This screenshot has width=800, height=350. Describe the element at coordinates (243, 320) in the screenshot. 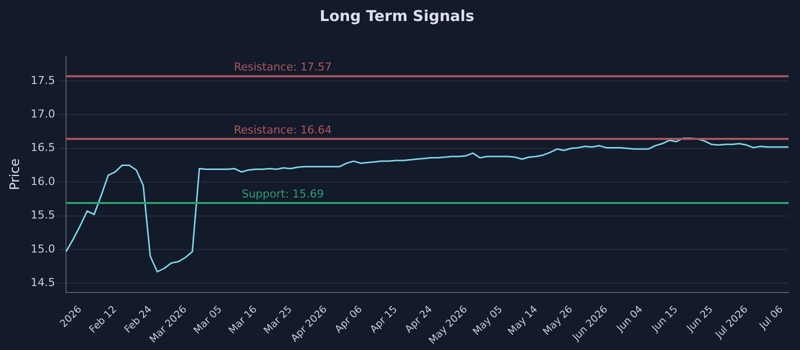

I see `x-tick-label: Mar 16` at that location.